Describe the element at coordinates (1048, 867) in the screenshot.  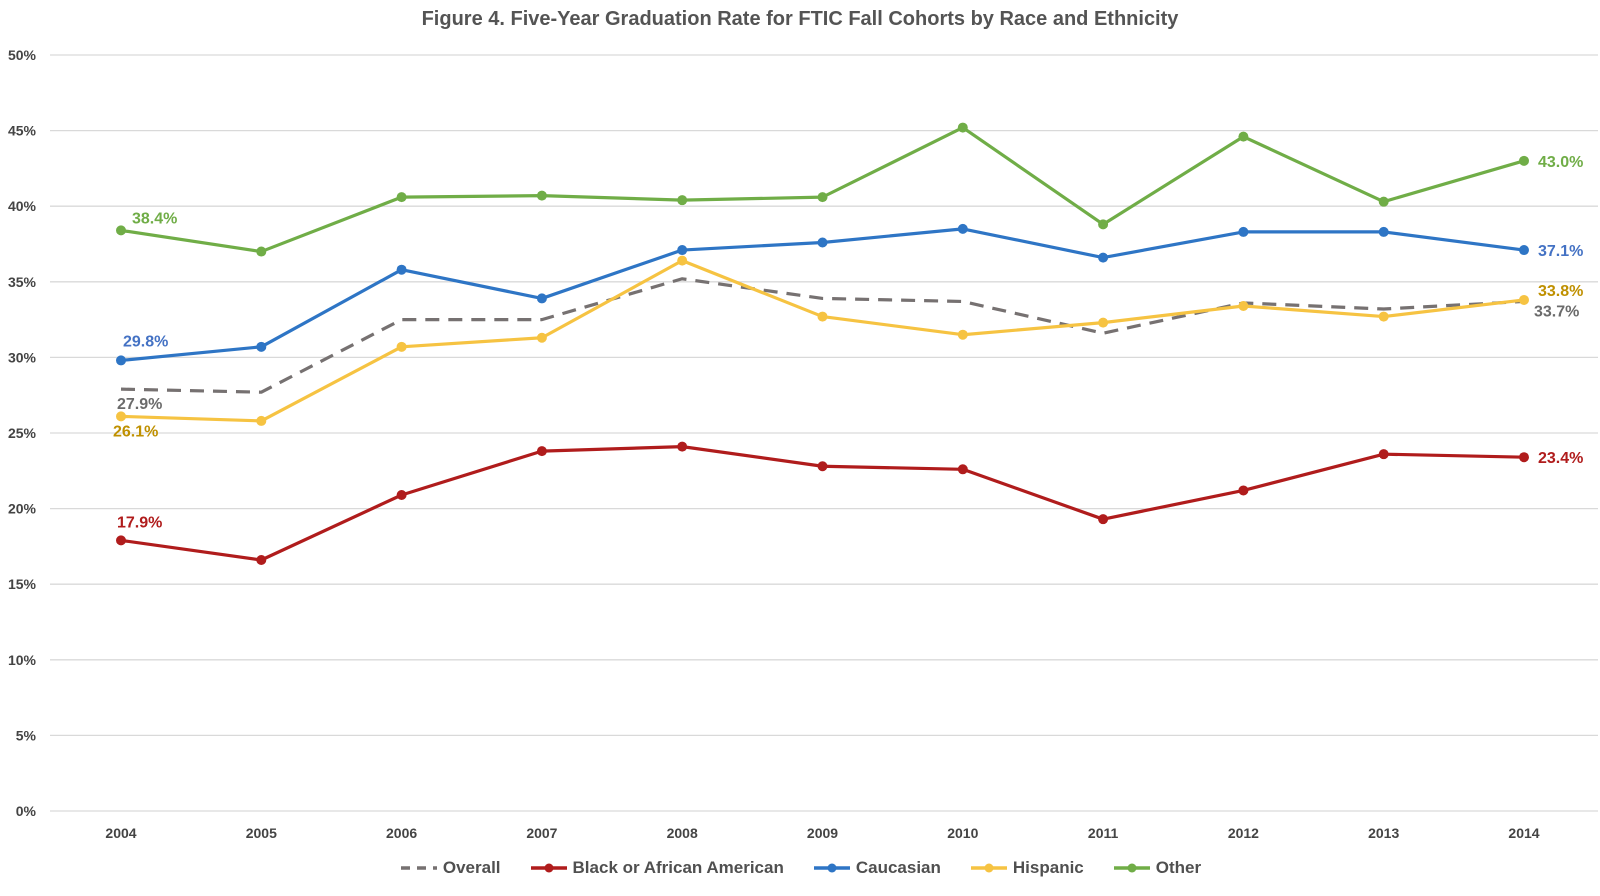
I see `legend-label: Hispanic` at that location.